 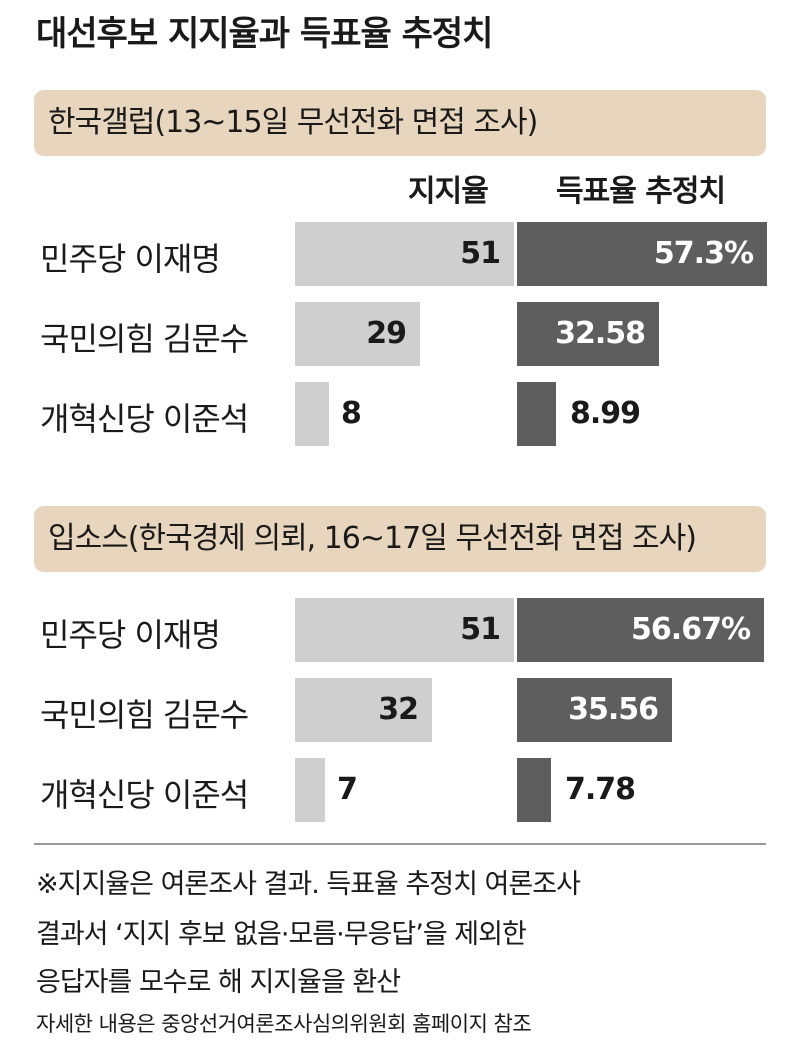 I want to click on divider, so click(x=400, y=844).